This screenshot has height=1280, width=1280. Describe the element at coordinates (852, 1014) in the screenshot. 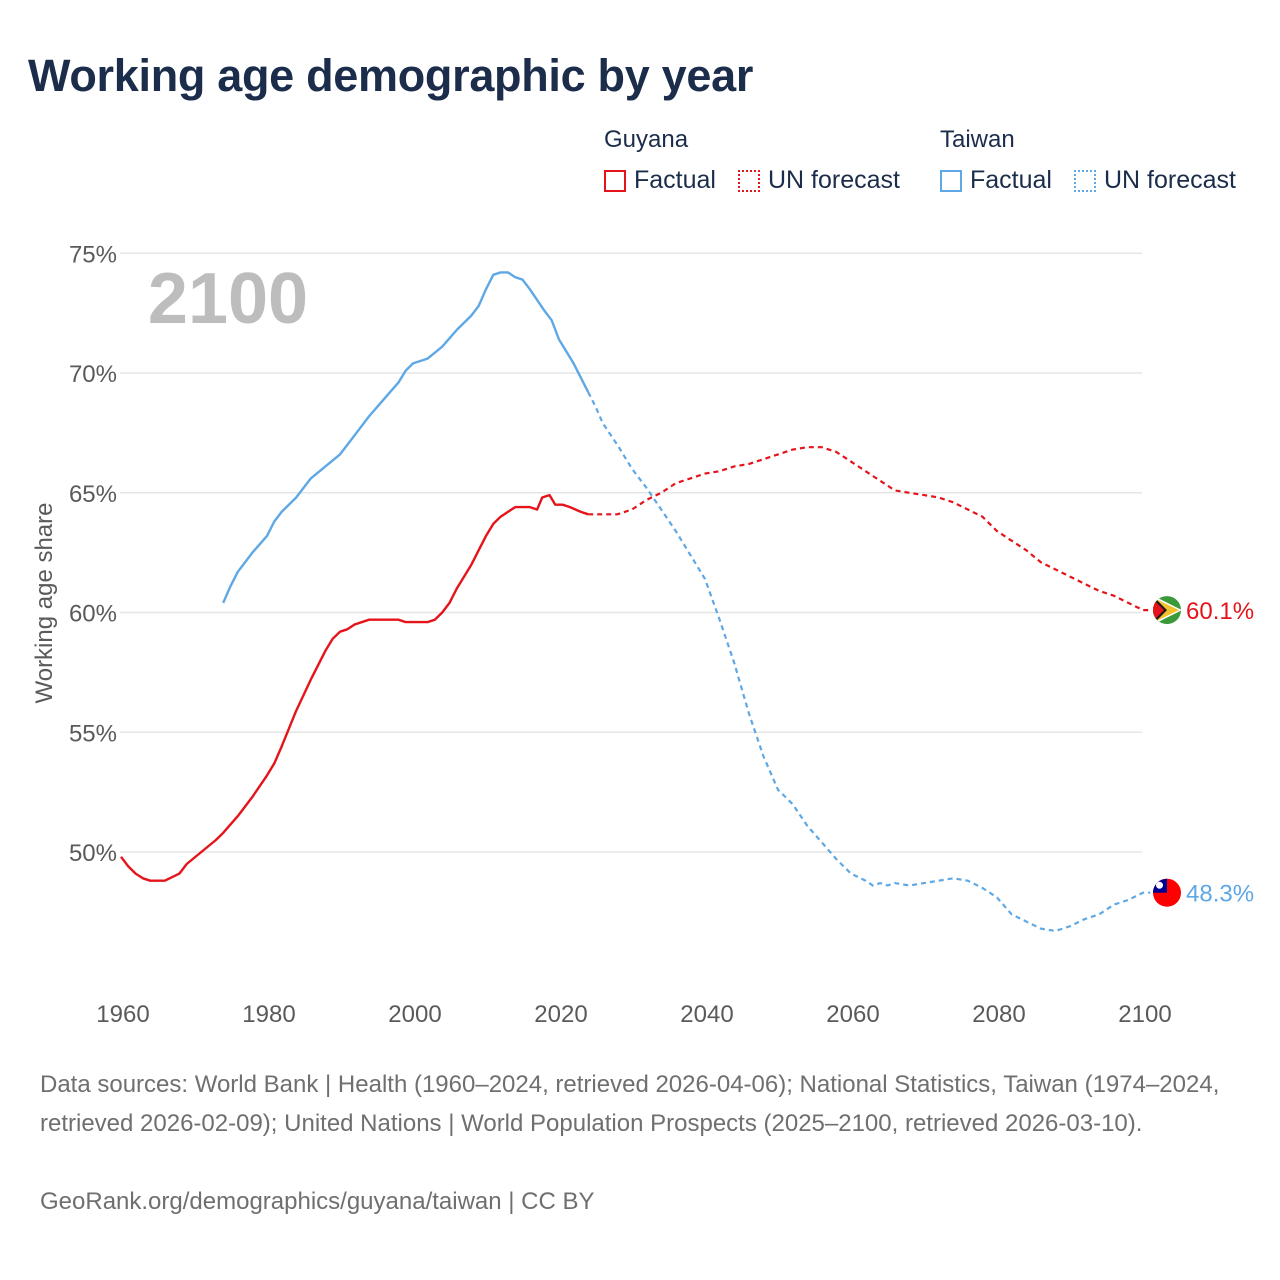

I see `x-tick-label: 2060` at that location.